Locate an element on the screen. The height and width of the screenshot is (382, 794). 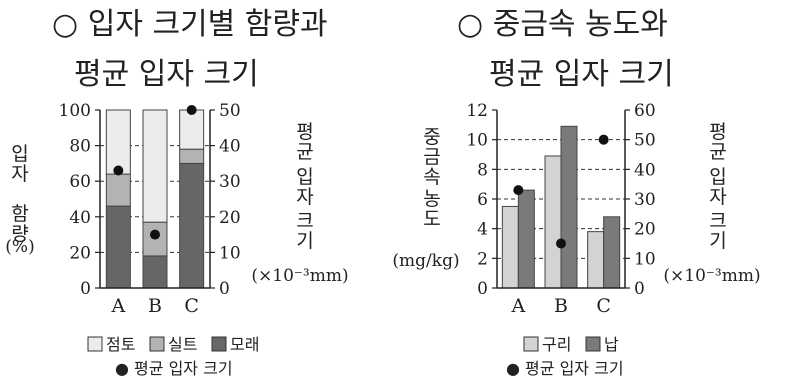
tick-label-left: 6 is located at coordinates (482, 200).